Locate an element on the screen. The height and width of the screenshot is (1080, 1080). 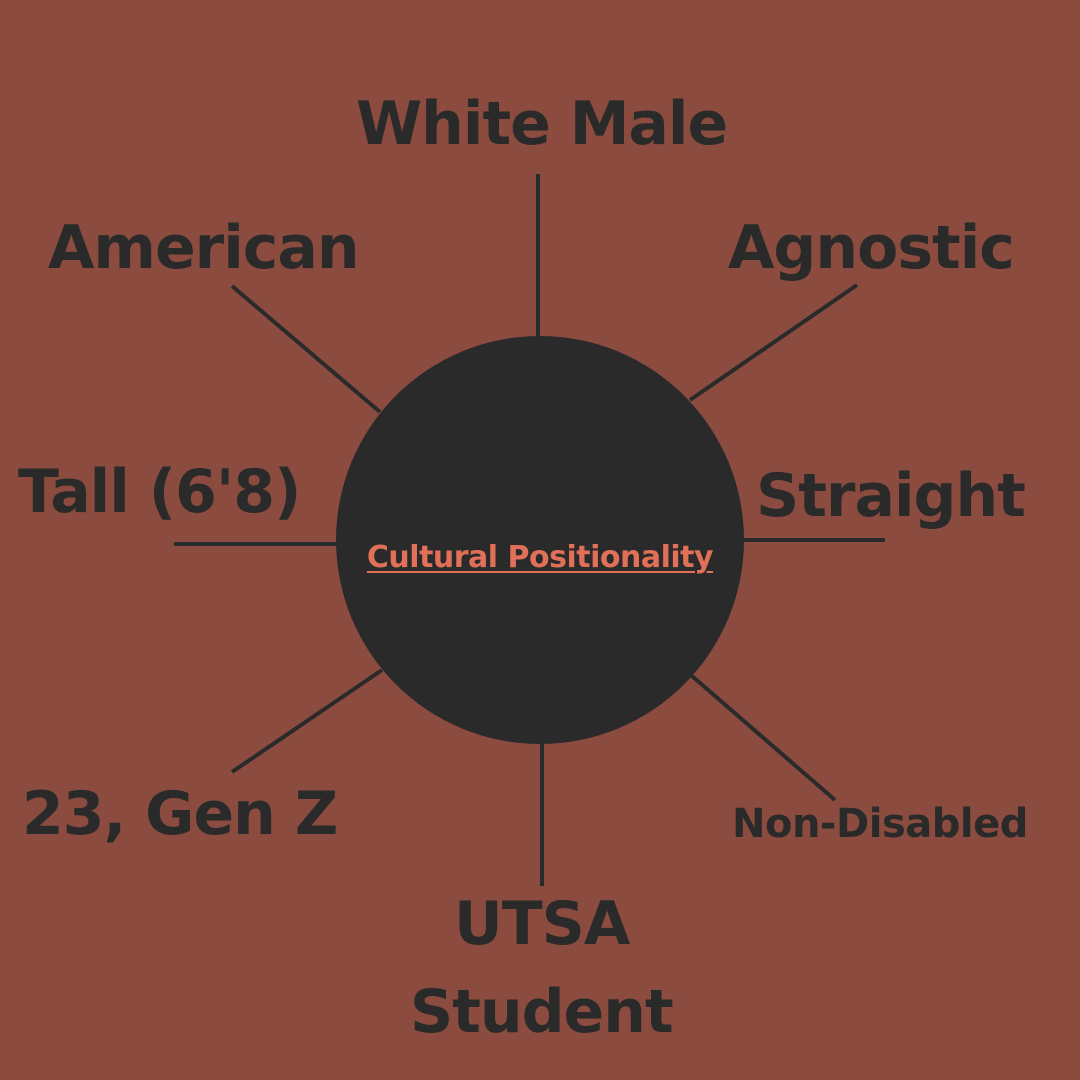
center-hub is located at coordinates (540, 540).